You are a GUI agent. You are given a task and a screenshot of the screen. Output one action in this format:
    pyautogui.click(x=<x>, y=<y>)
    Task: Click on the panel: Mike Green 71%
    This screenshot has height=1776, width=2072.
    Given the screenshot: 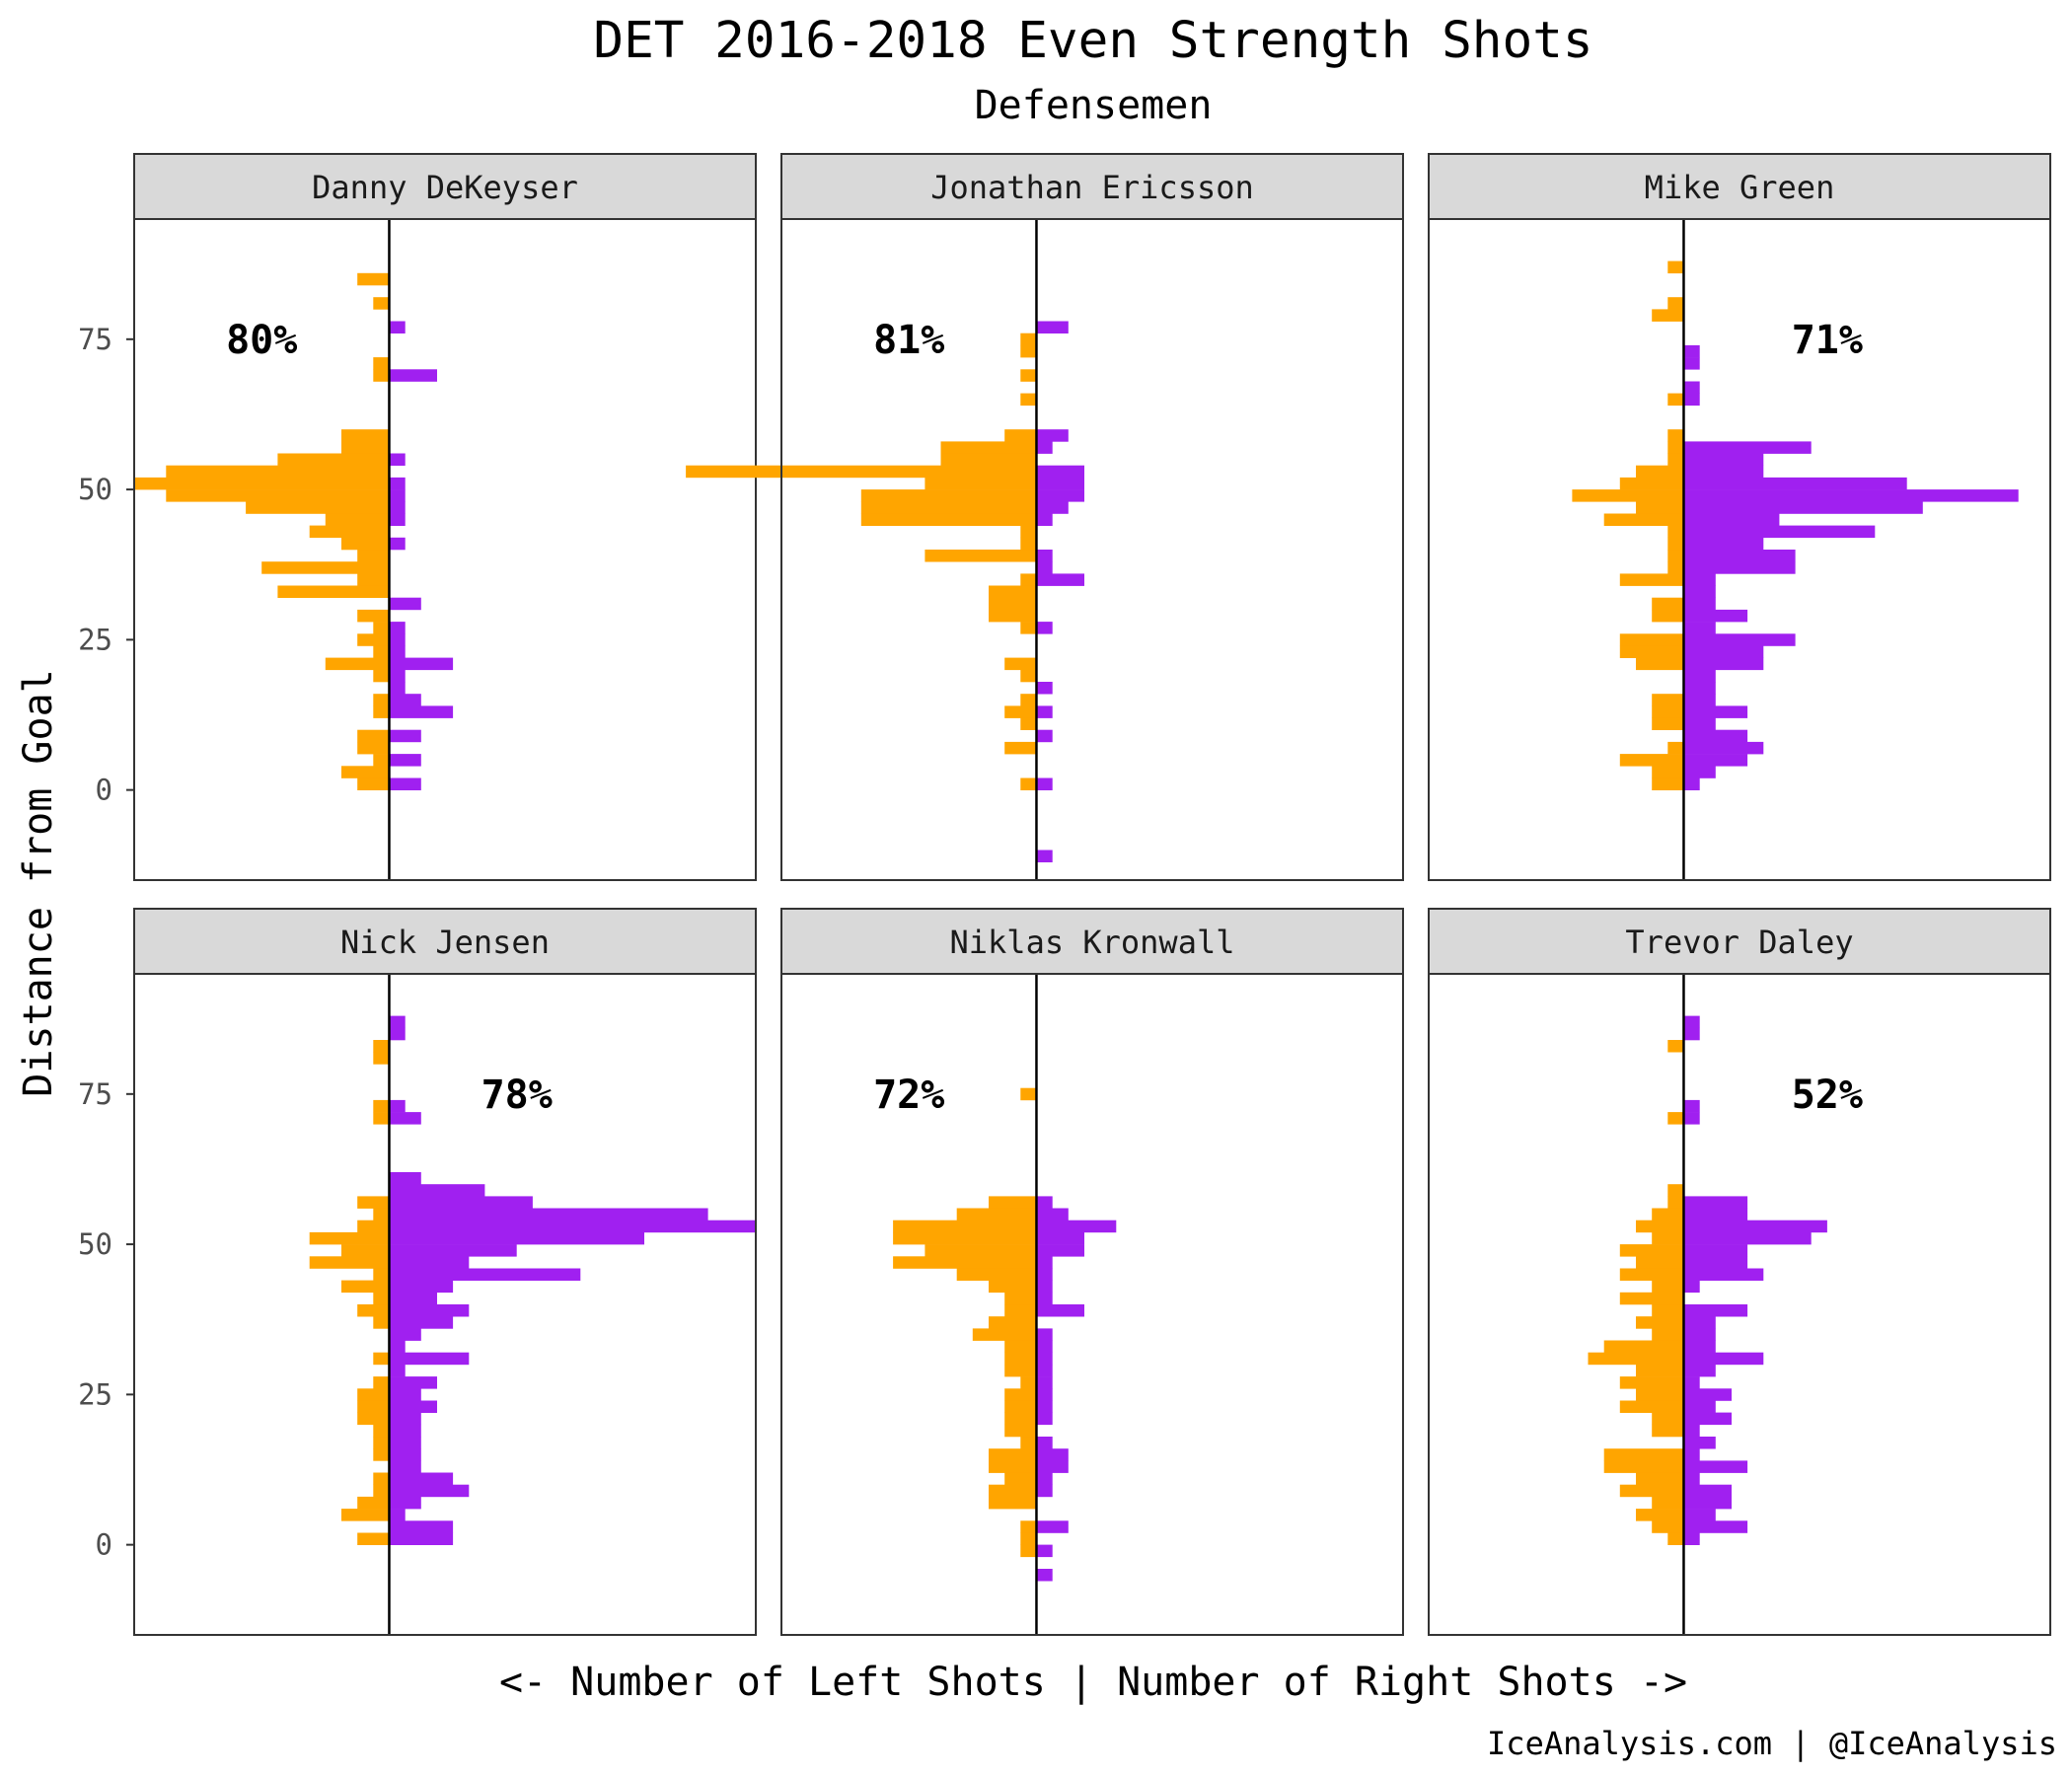 What is the action you would take?
    pyautogui.click(x=1740, y=517)
    